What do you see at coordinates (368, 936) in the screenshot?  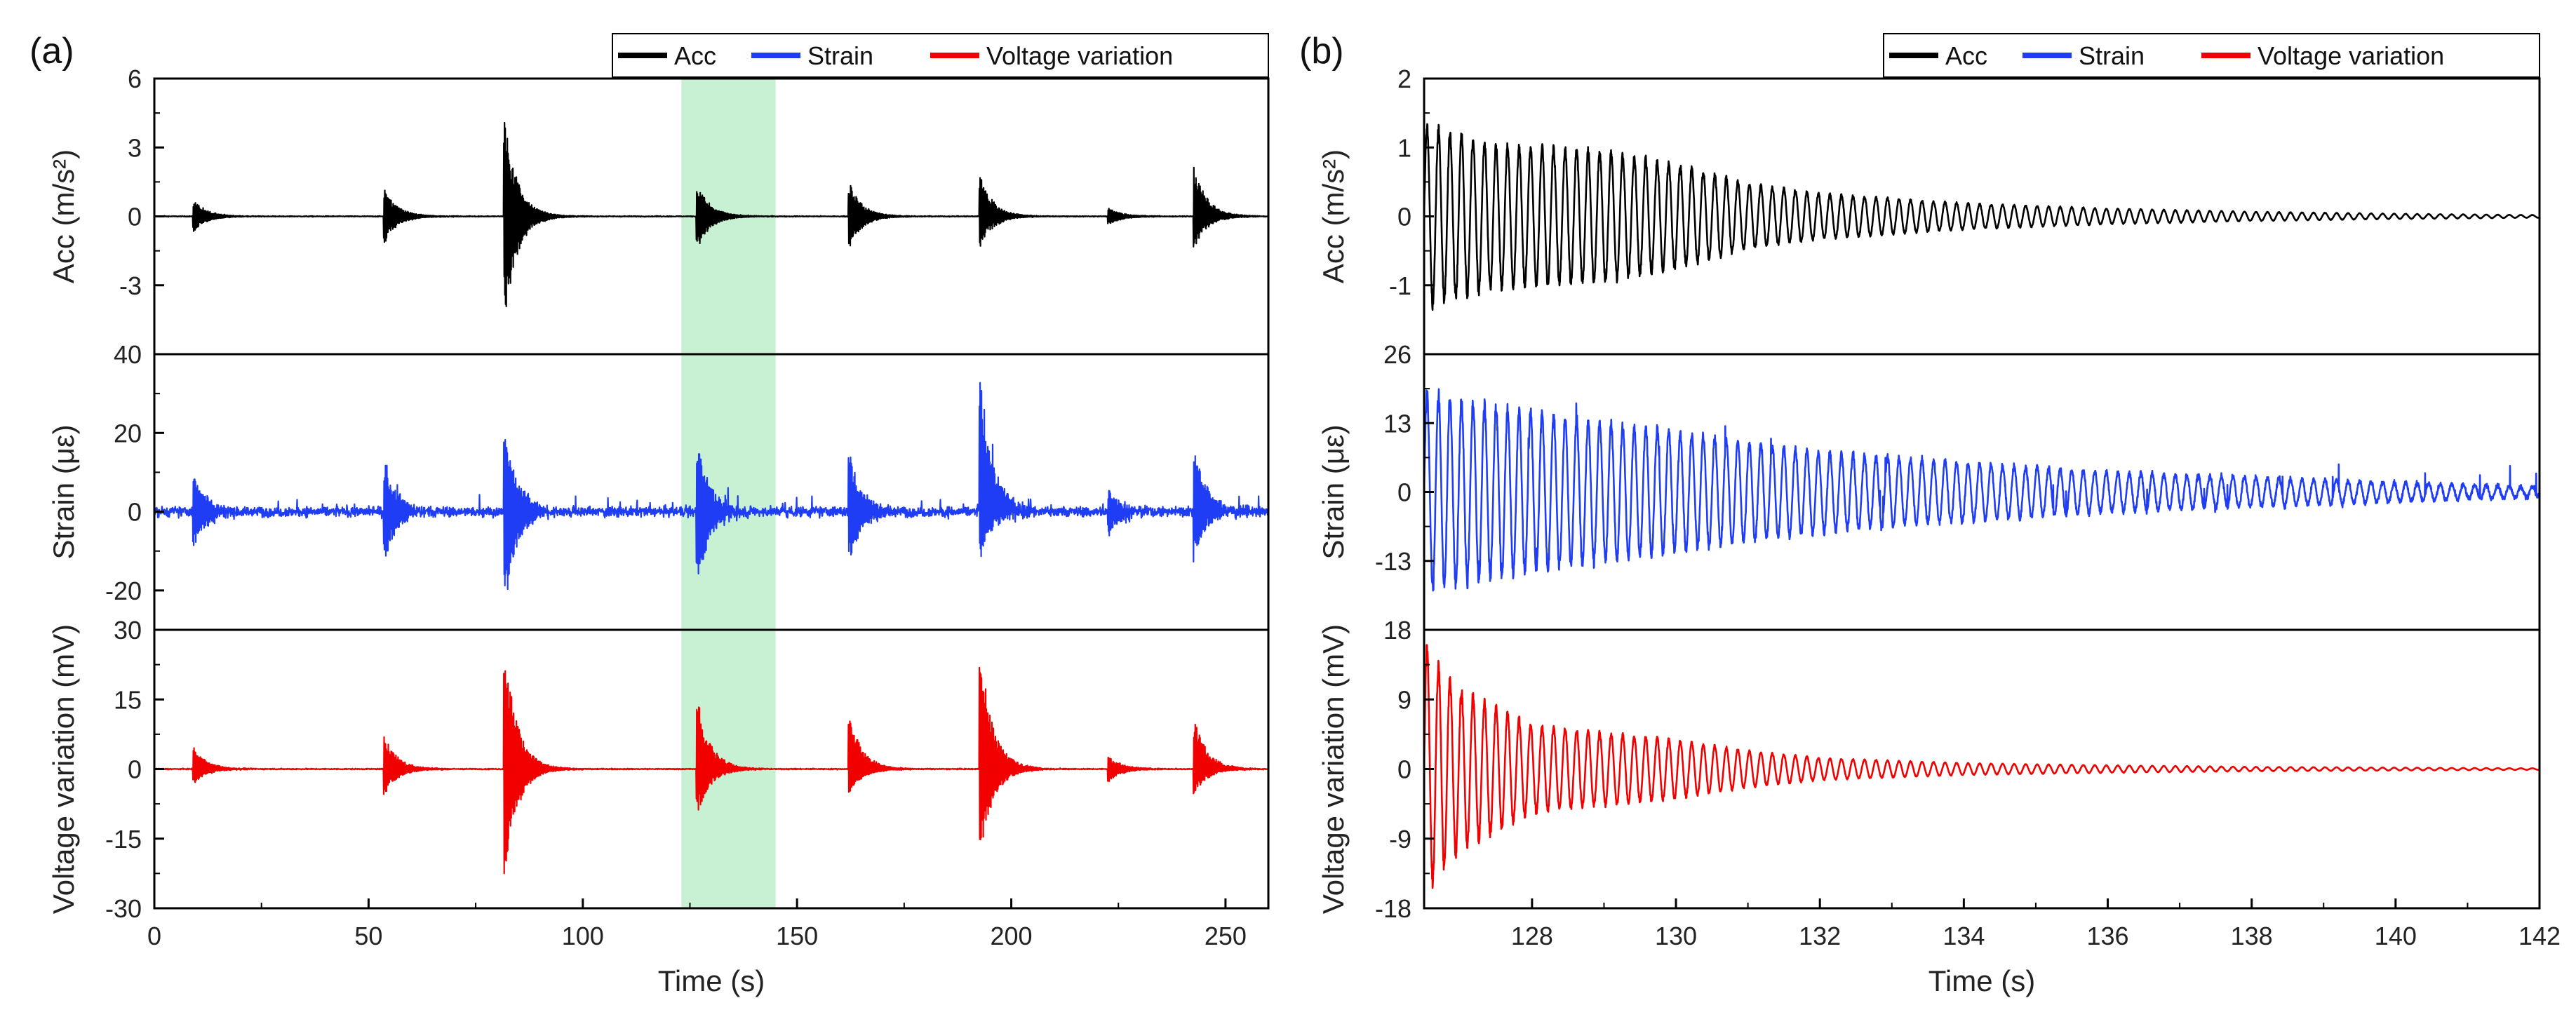 I see `x-tick-label: 50` at bounding box center [368, 936].